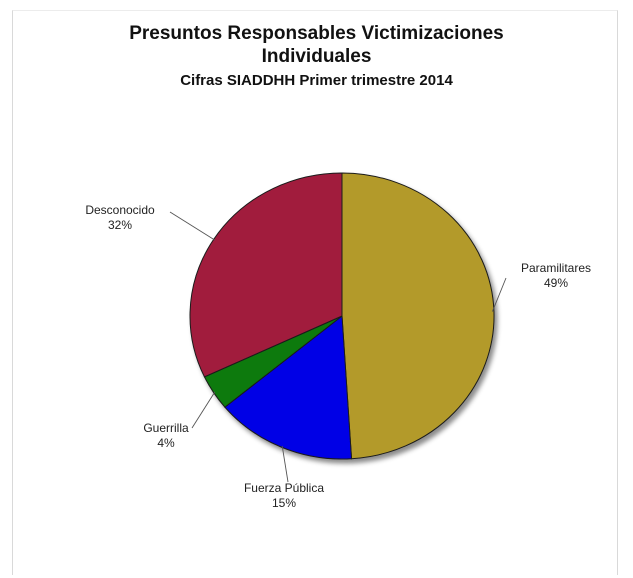 This screenshot has height=578, width=633. Describe the element at coordinates (284, 488) in the screenshot. I see `slice-category-label: Fuerza Pública` at that location.